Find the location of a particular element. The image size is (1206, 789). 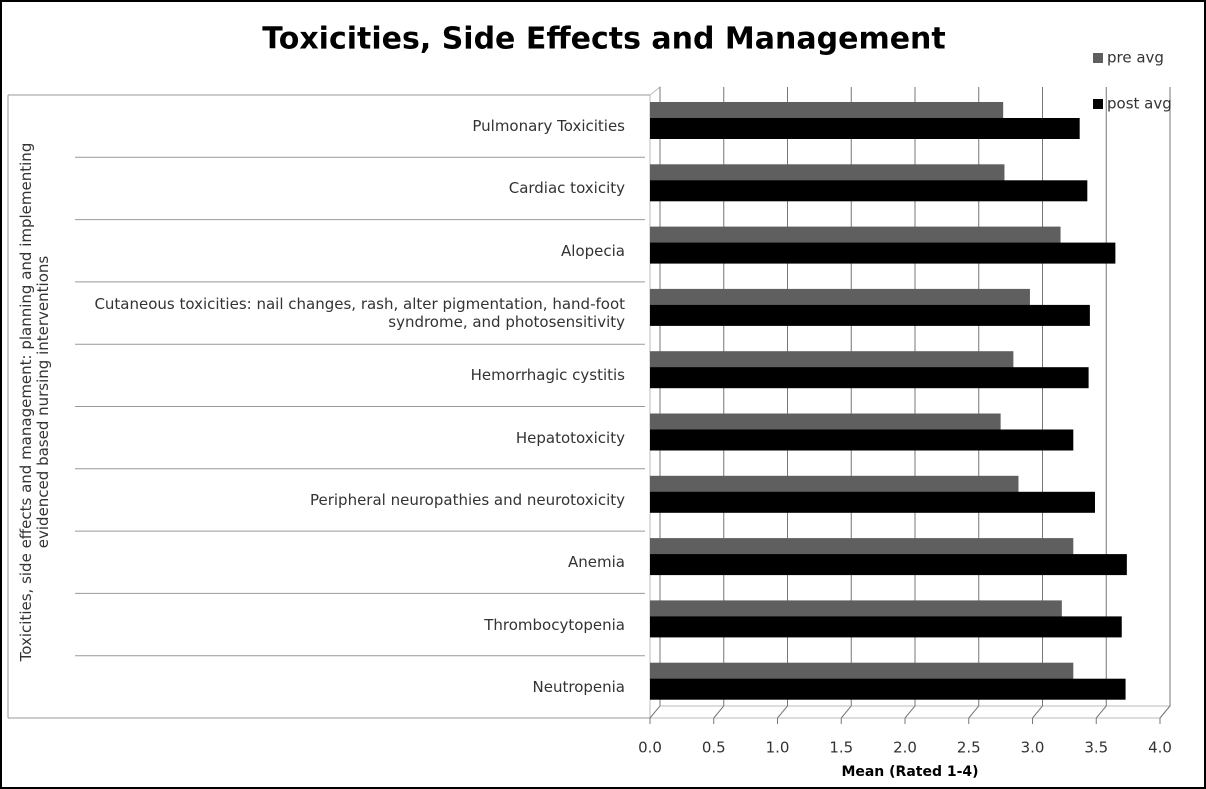

y-tick-label: Anemia is located at coordinates (596, 562).